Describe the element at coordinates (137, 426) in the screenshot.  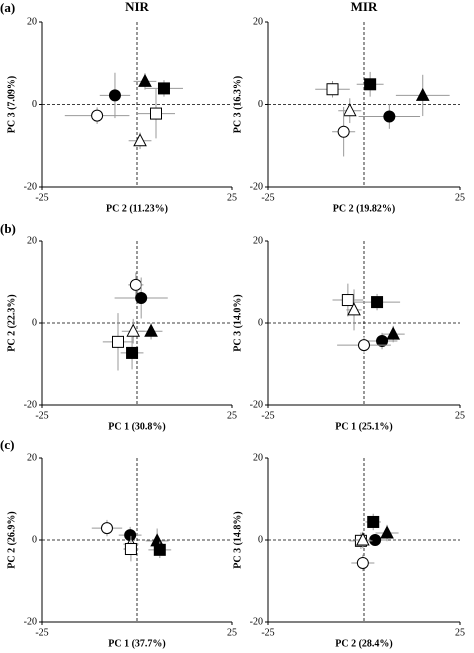
I see `x-axis-label: PC 1 (30.8%)` at that location.